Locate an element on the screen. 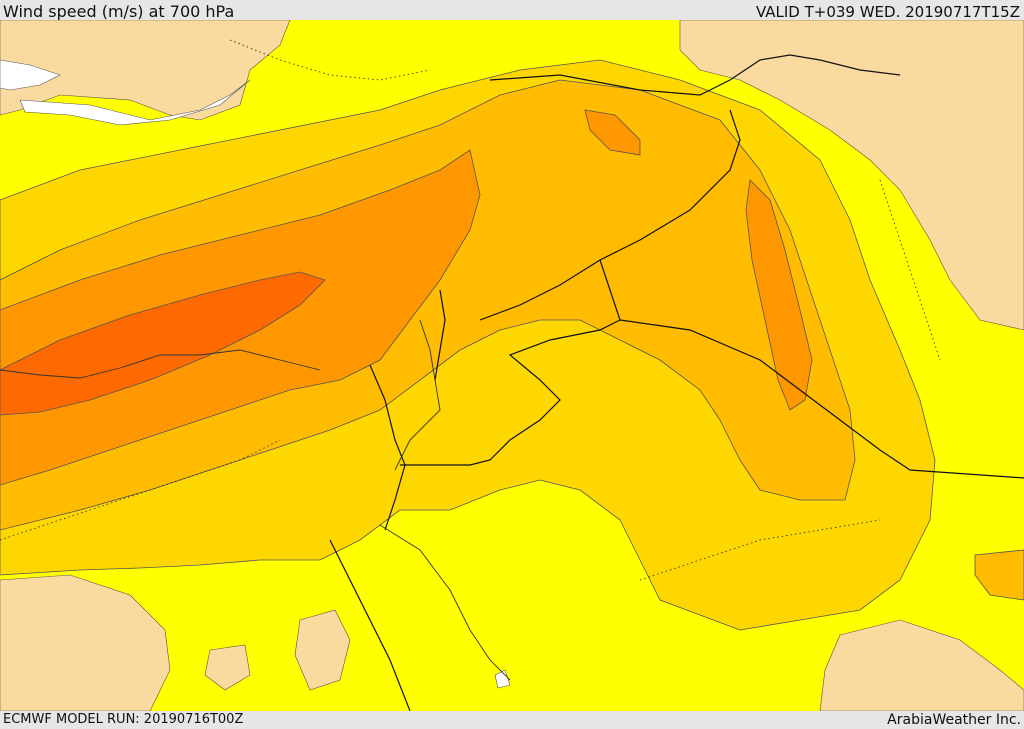 The height and width of the screenshot is (729, 1024). coastline-north-africa is located at coordinates (160, 364).